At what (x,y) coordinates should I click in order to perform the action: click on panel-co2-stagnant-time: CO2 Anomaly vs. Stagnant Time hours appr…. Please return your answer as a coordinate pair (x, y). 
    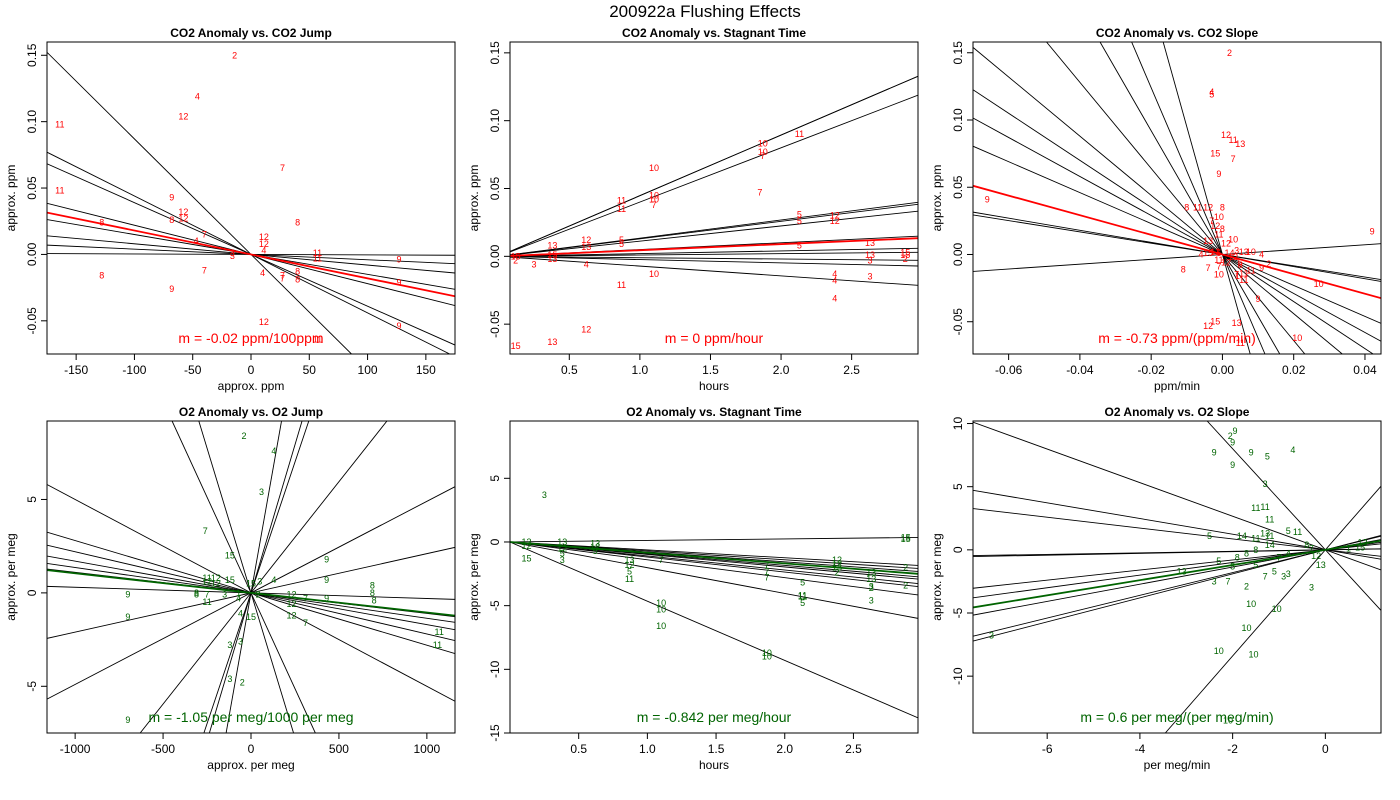
    Looking at the image, I should click on (693, 209).